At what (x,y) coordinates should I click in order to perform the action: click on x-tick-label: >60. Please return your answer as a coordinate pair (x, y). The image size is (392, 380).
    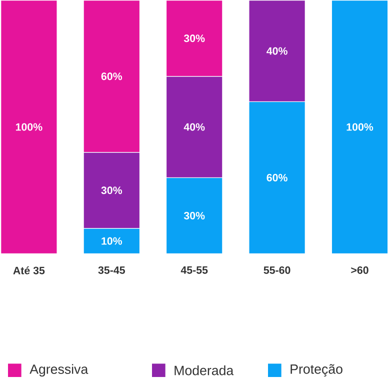
    Looking at the image, I should click on (359, 270).